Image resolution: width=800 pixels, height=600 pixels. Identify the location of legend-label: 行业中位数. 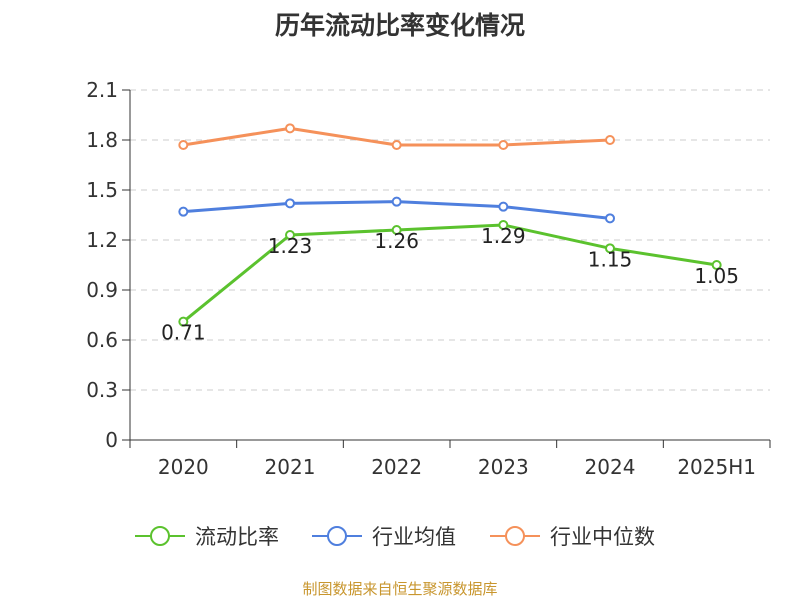
(602, 537).